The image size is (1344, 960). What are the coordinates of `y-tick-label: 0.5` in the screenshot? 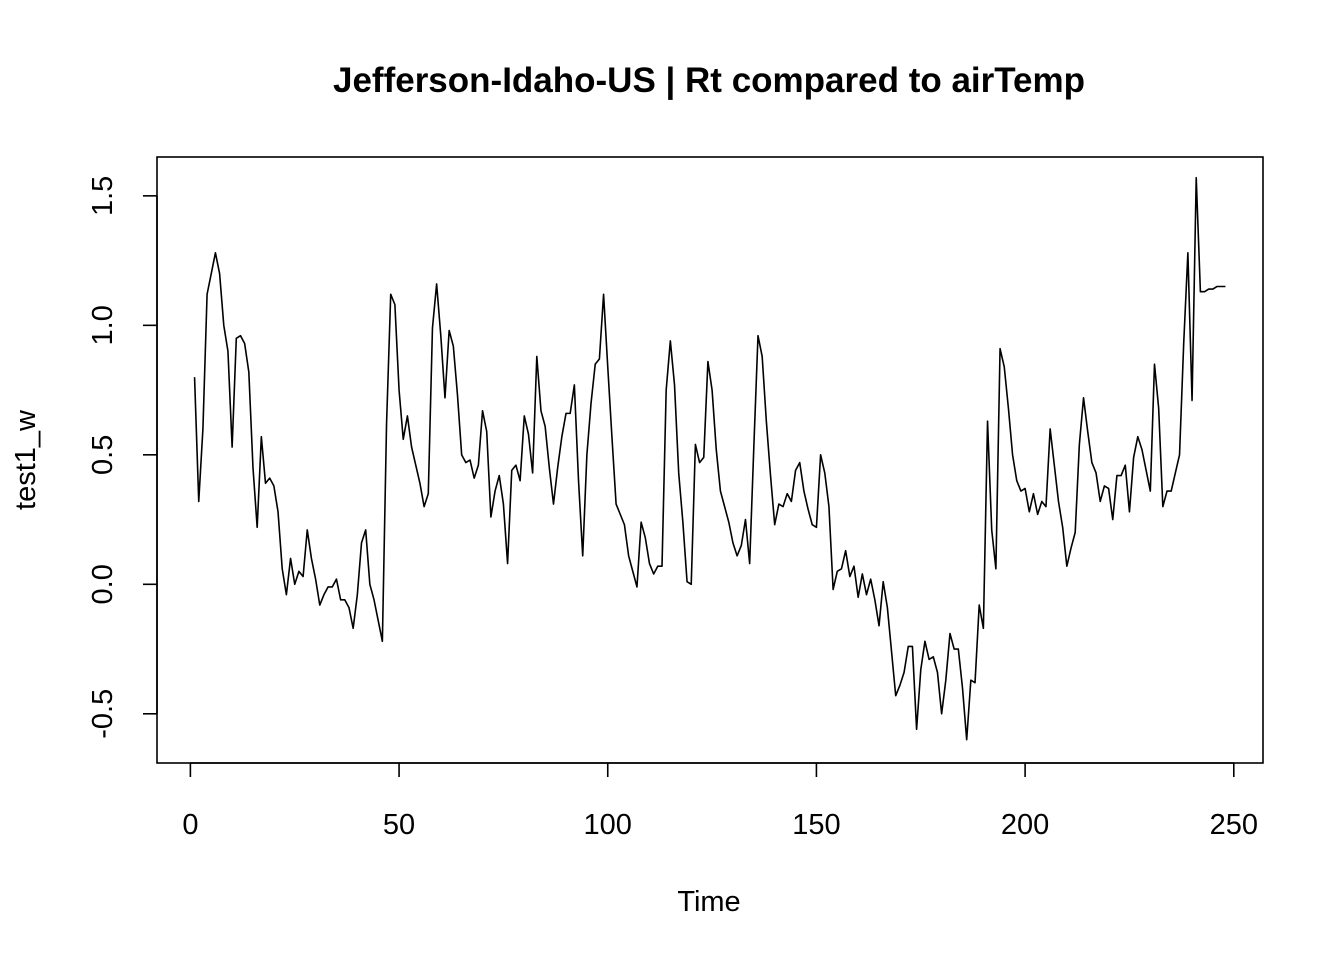 It's located at (103, 455).